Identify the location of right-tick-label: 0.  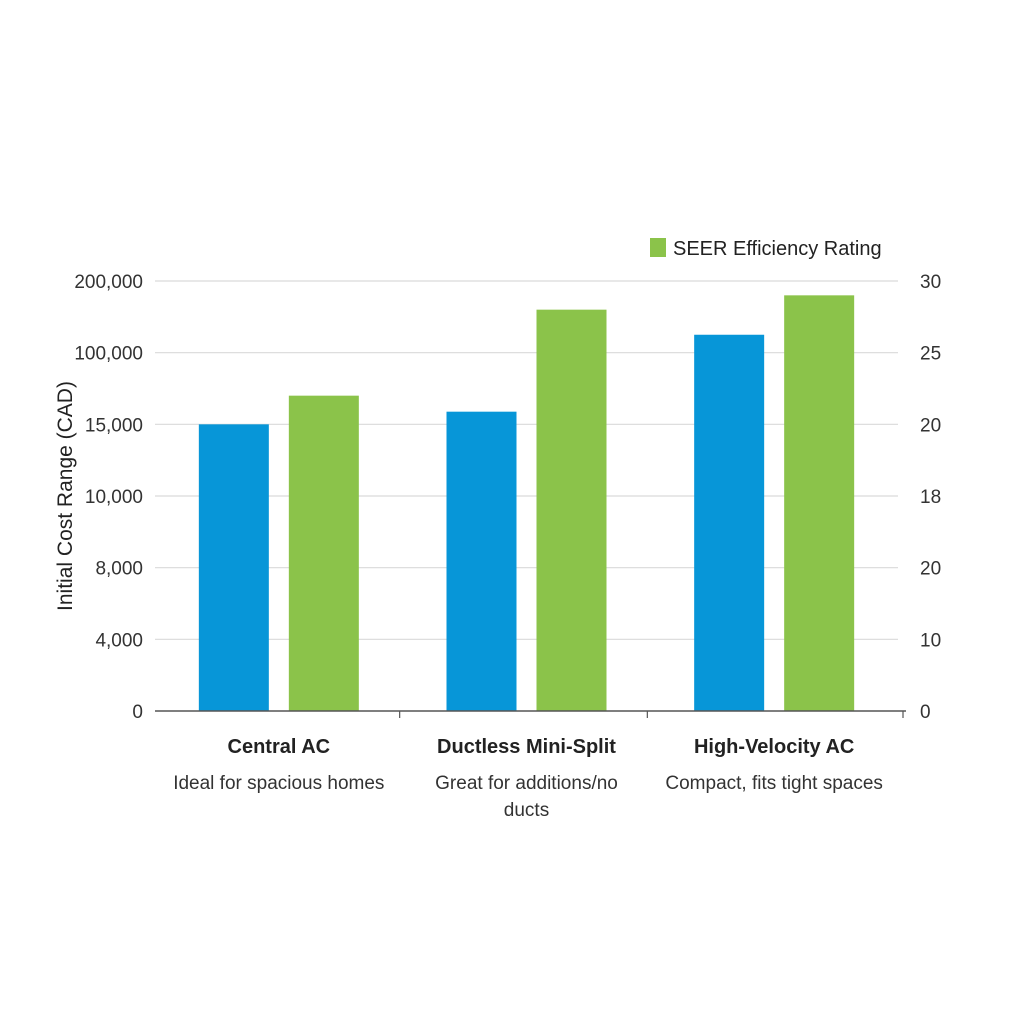
(925, 712).